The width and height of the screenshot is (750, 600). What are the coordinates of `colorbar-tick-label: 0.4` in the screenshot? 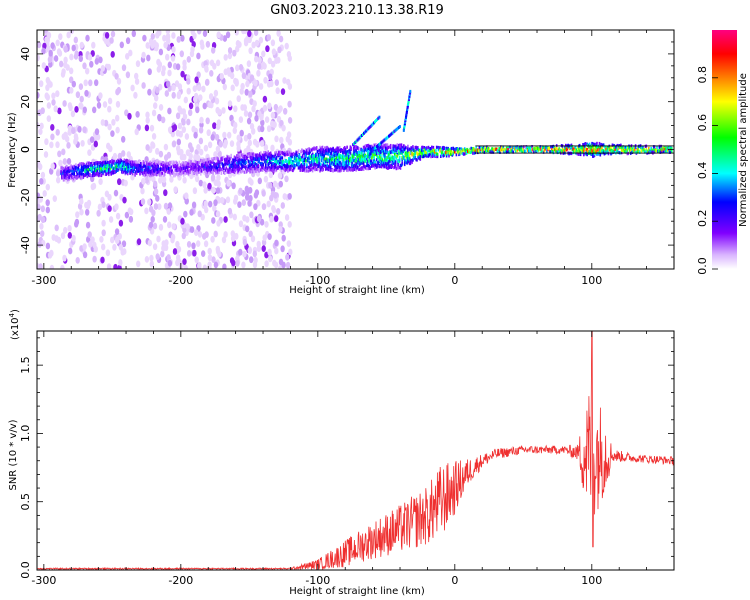 It's located at (702, 171).